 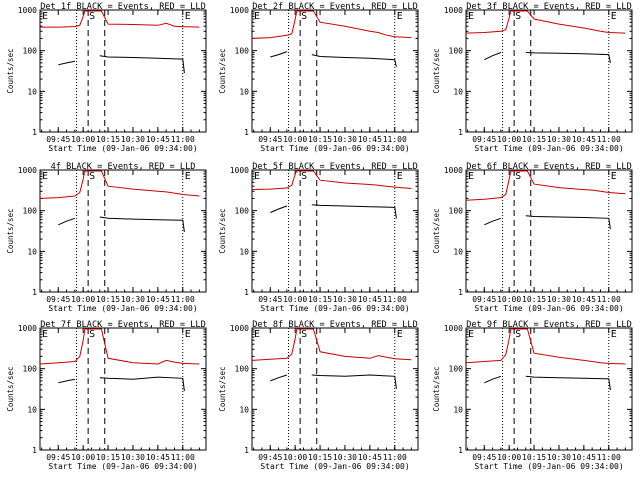 I want to click on chart-title: Det 2f BLACK = Events, RED = LLD, so click(x=335, y=7).